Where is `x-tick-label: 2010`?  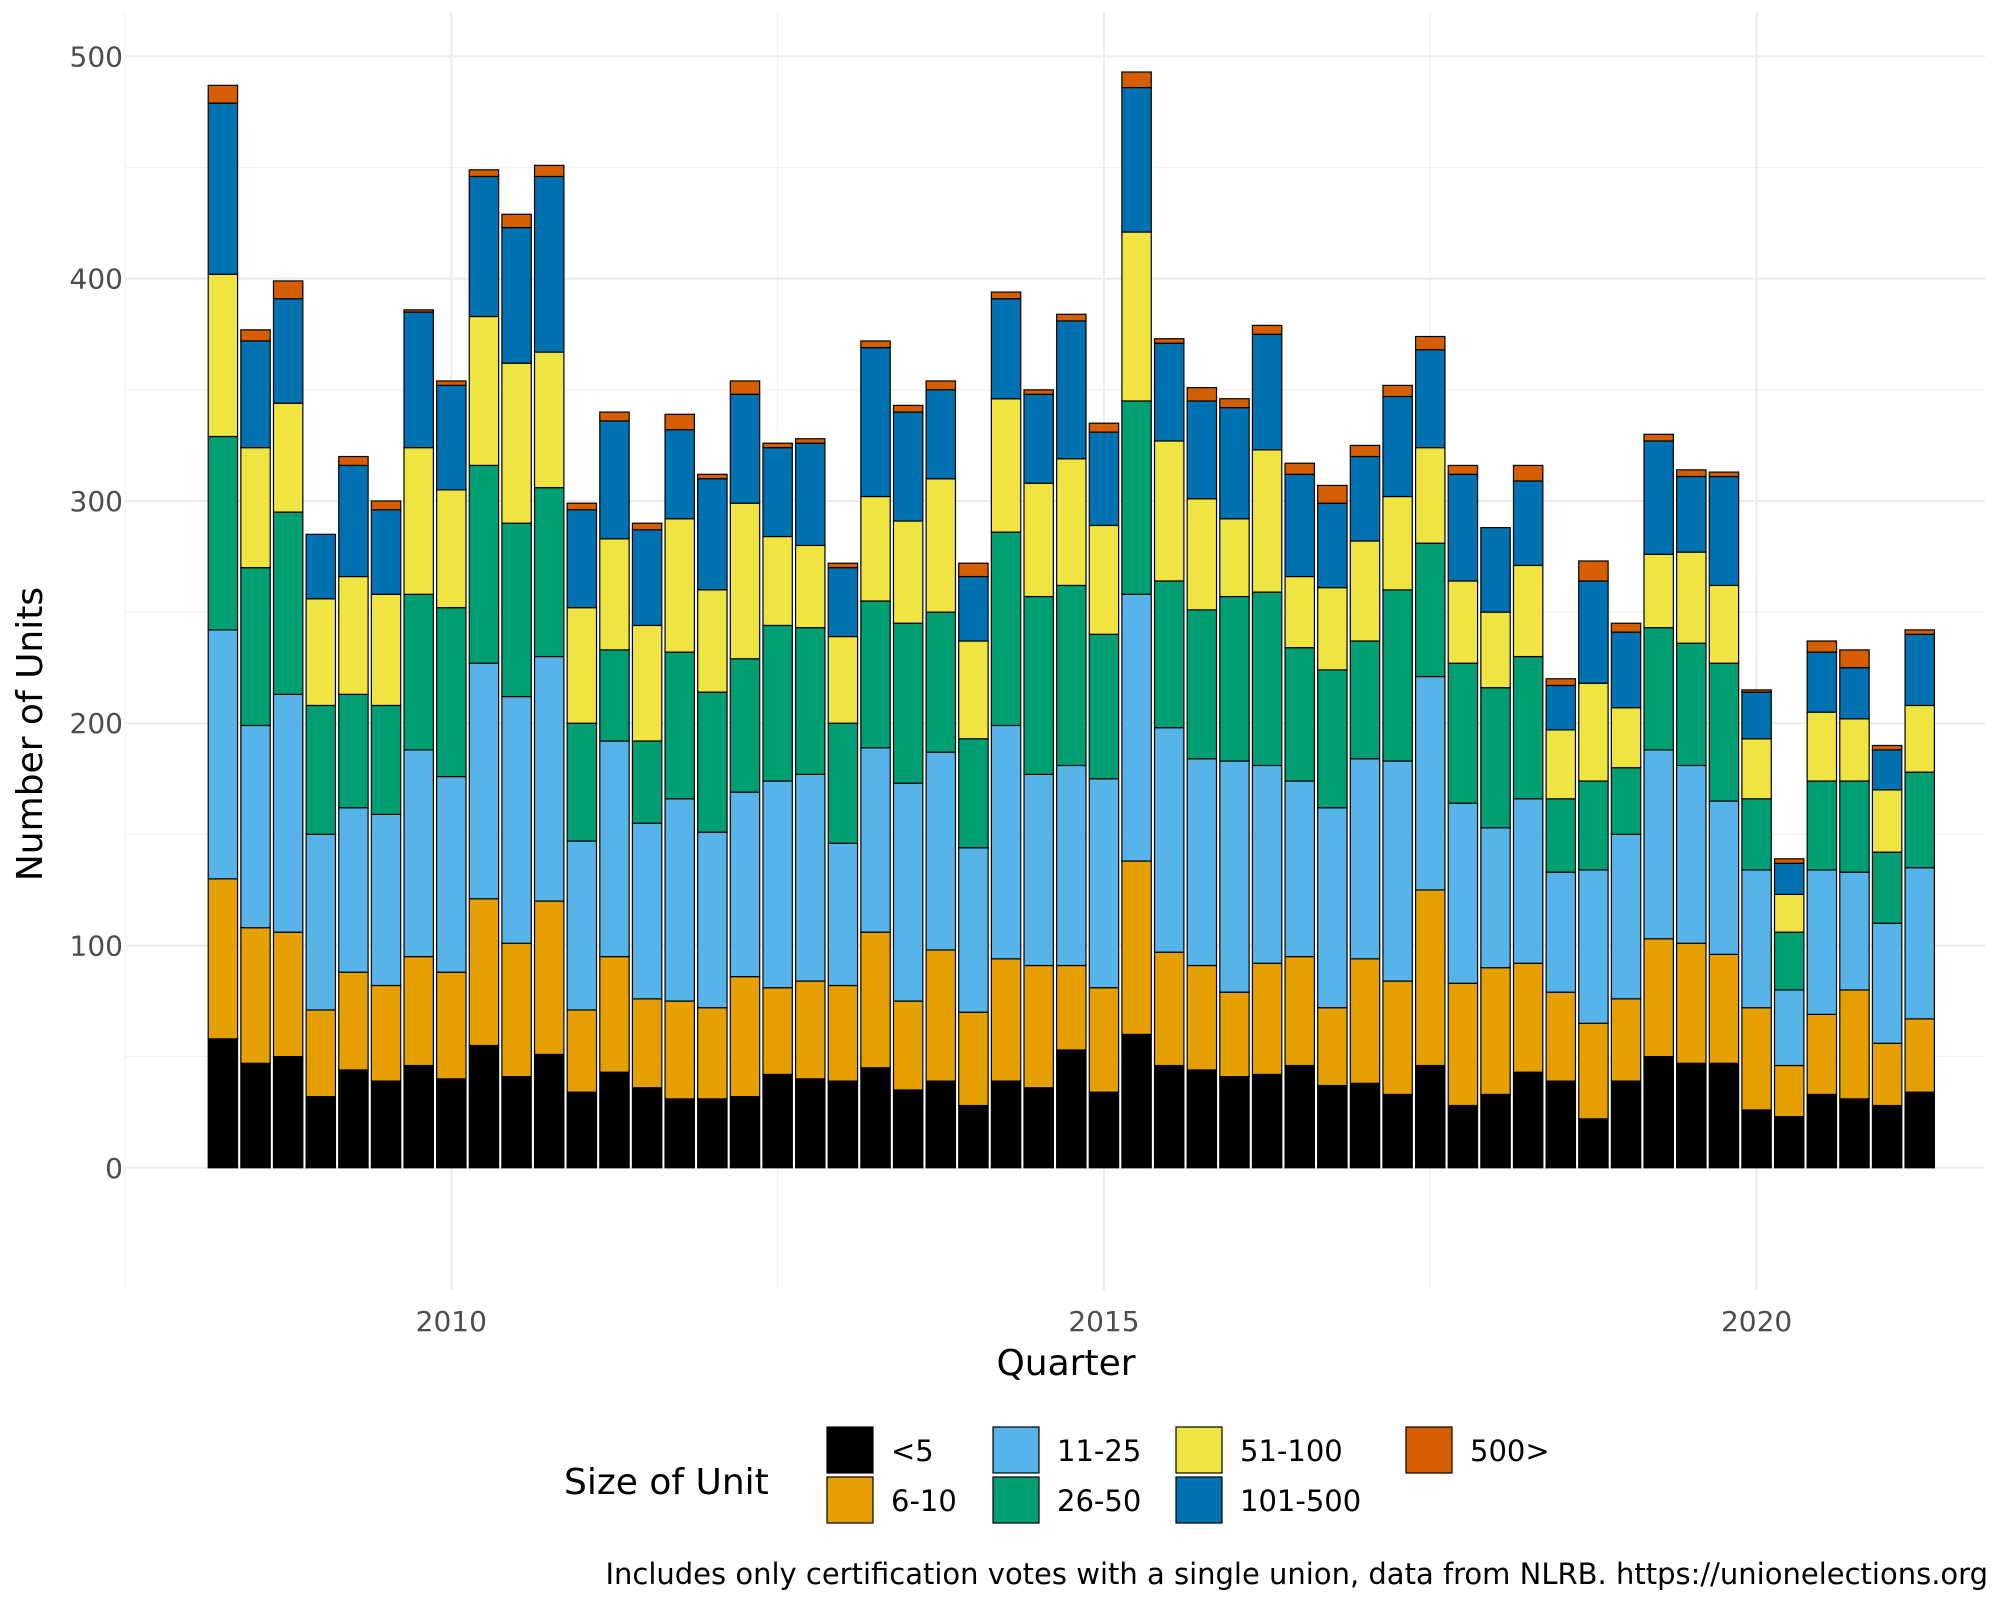
x-tick-label: 2010 is located at coordinates (451, 1321).